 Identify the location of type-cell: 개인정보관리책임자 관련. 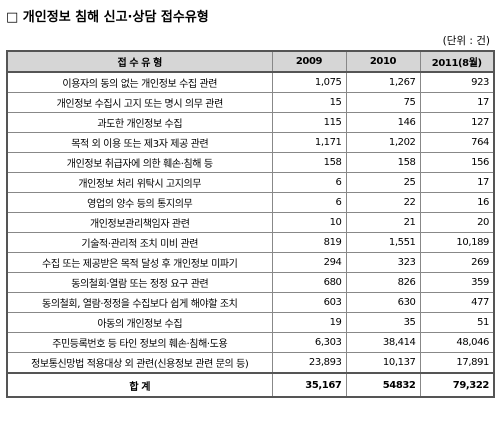
(139, 222).